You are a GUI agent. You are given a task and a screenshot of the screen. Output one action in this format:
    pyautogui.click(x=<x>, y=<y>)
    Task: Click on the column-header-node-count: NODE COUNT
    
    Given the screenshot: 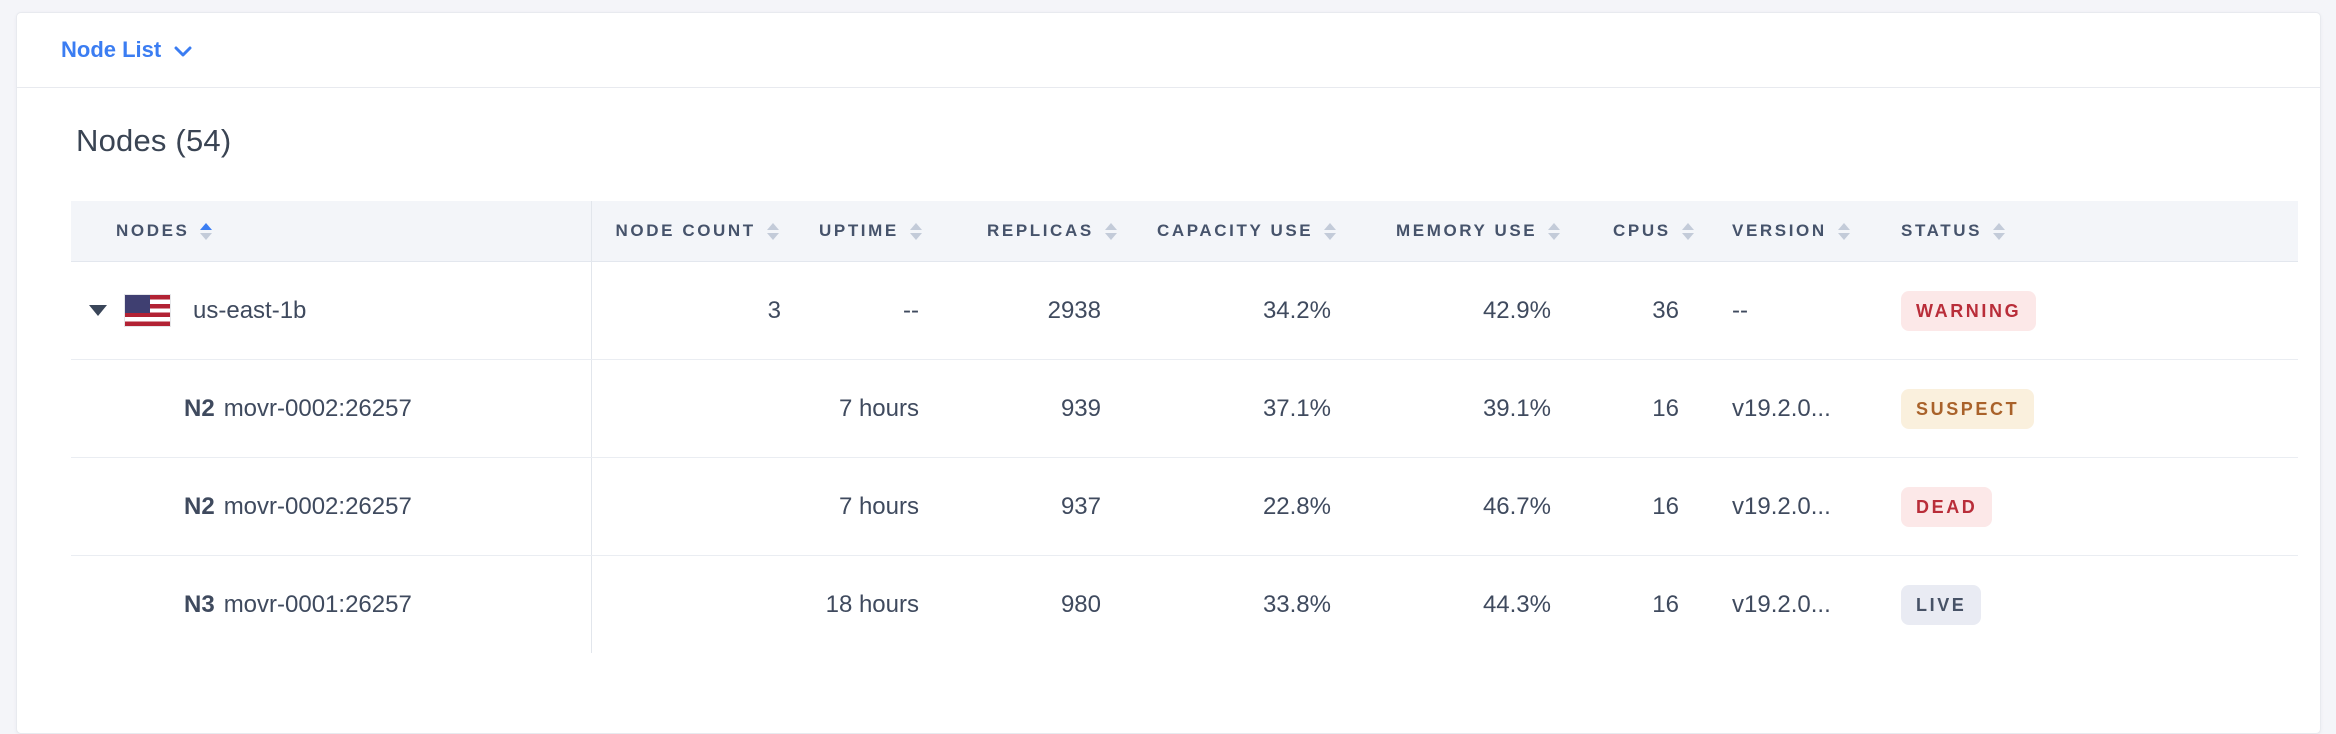 What is the action you would take?
    pyautogui.click(x=691, y=231)
    